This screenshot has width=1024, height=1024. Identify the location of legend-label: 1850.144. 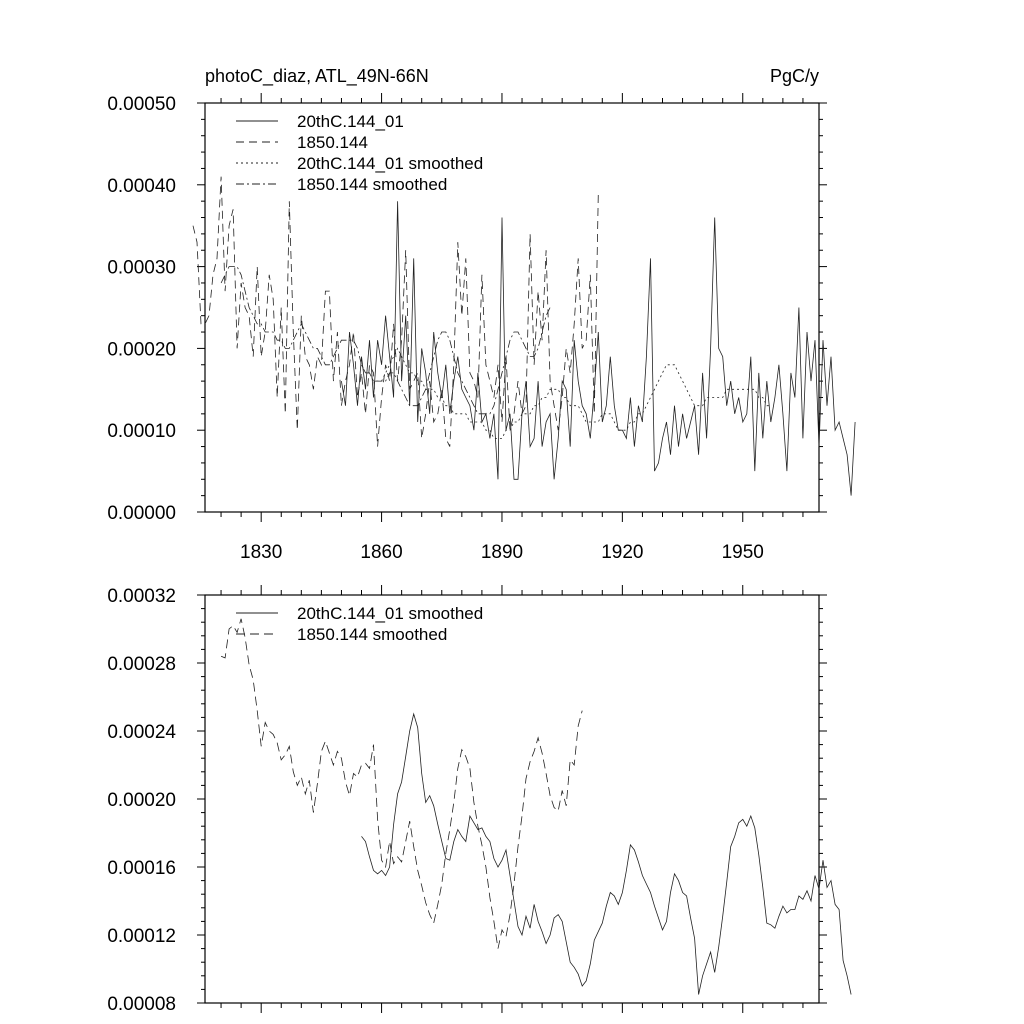
(332, 142).